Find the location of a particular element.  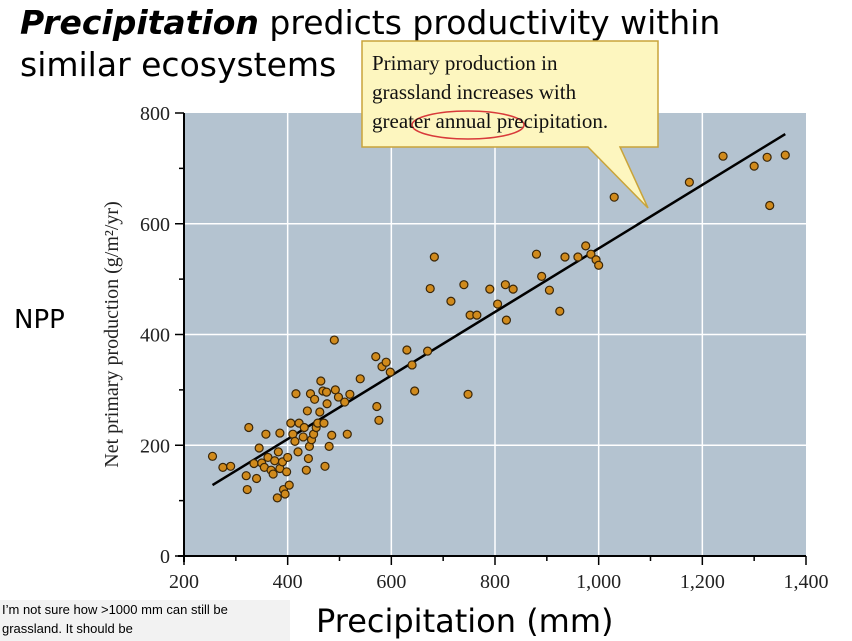

y-tick-label: 600 is located at coordinates (155, 225).